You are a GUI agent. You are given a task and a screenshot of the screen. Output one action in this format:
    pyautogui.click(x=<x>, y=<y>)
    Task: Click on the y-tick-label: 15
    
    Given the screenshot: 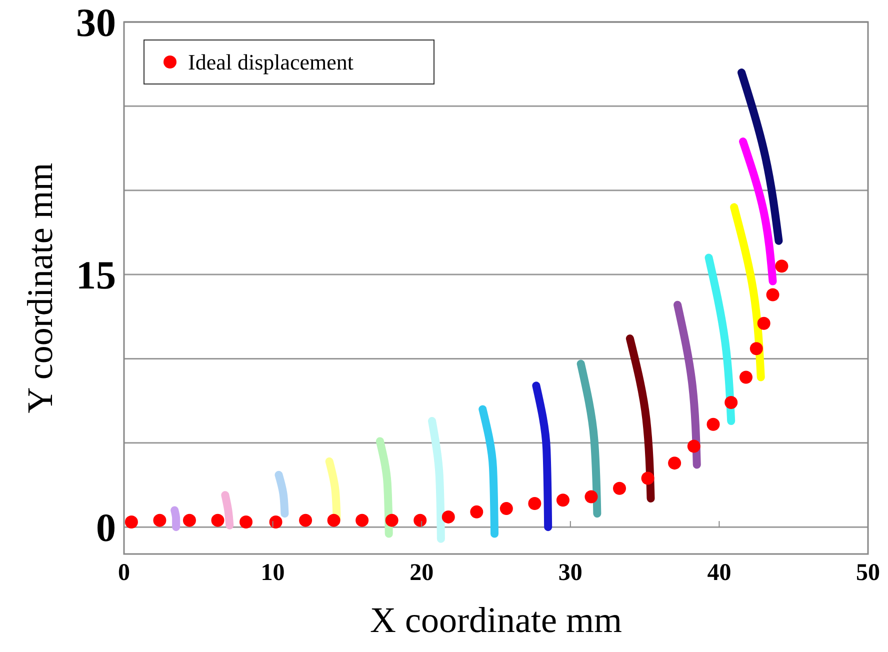 What is the action you would take?
    pyautogui.click(x=96, y=275)
    